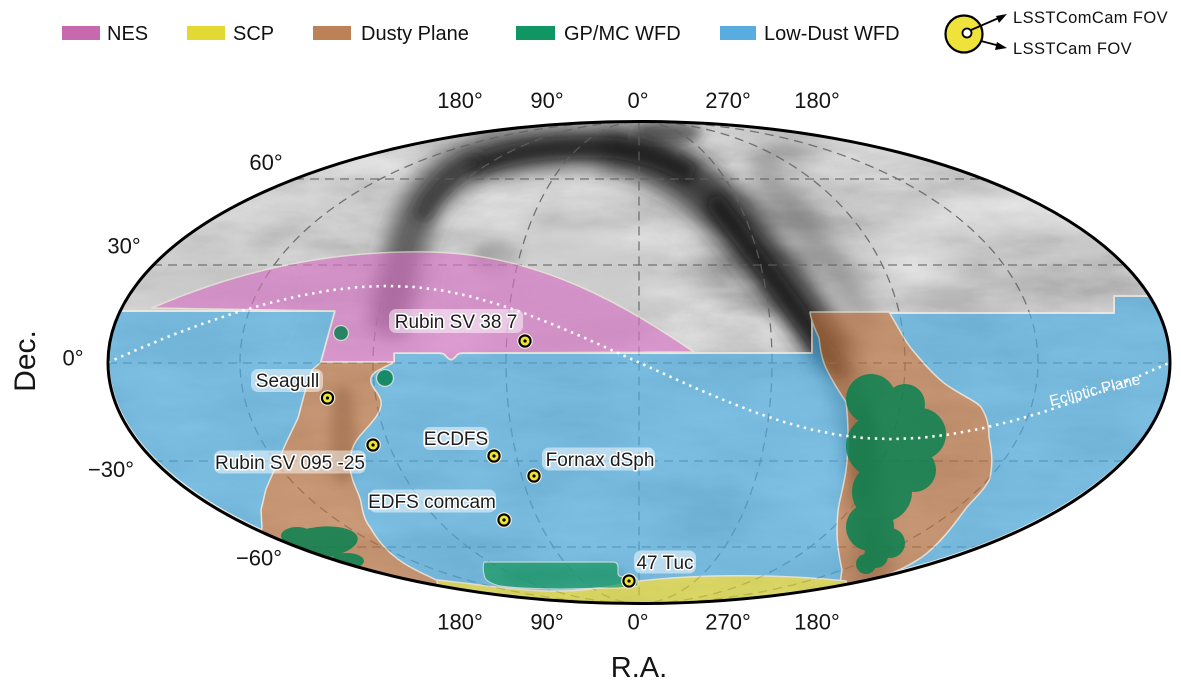 The width and height of the screenshot is (1181, 699). I want to click on svg-text: Dusty Plane, so click(415, 34).